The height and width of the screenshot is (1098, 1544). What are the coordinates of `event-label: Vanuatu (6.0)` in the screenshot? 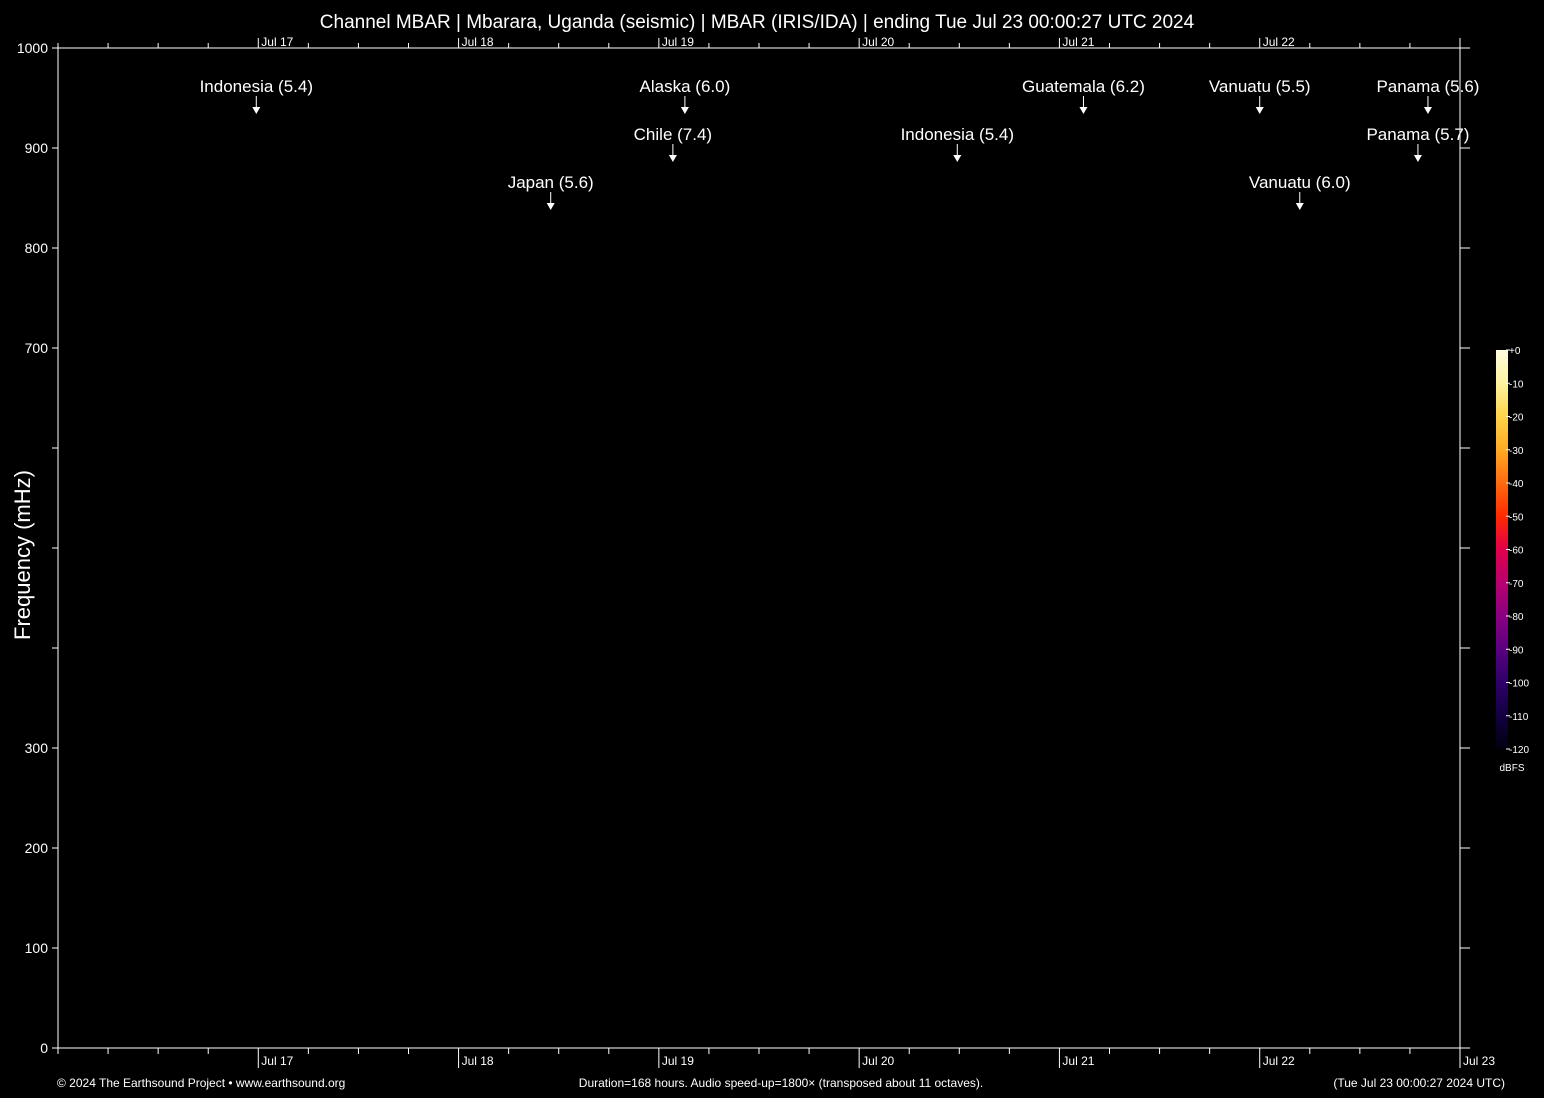 It's located at (1300, 182).